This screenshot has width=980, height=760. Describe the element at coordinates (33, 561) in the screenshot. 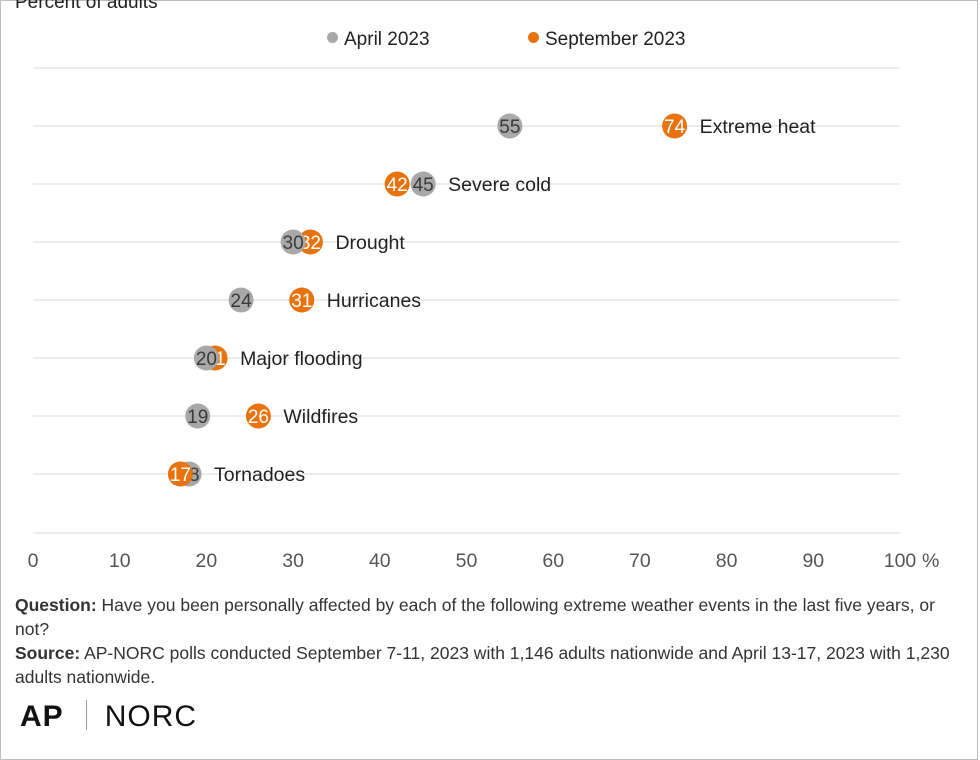

I see `x-tick-label: 0` at that location.